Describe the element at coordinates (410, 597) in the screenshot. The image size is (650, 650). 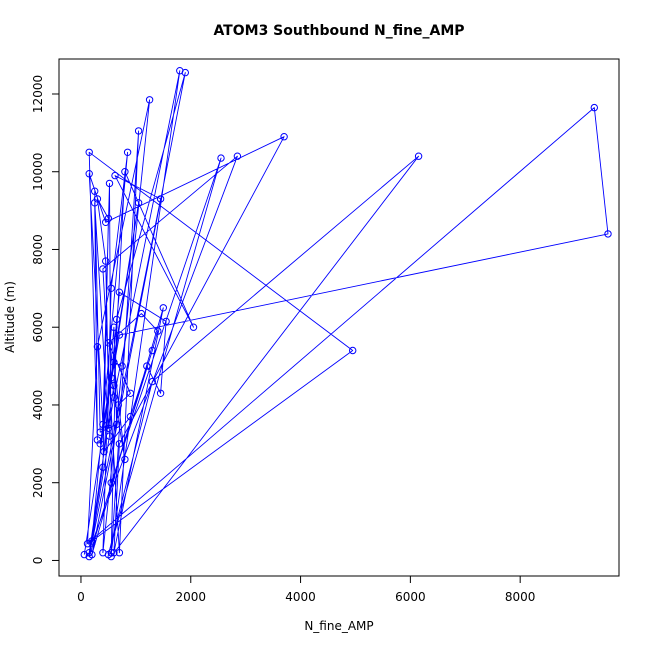
I see `x-tick-label: 6000` at that location.